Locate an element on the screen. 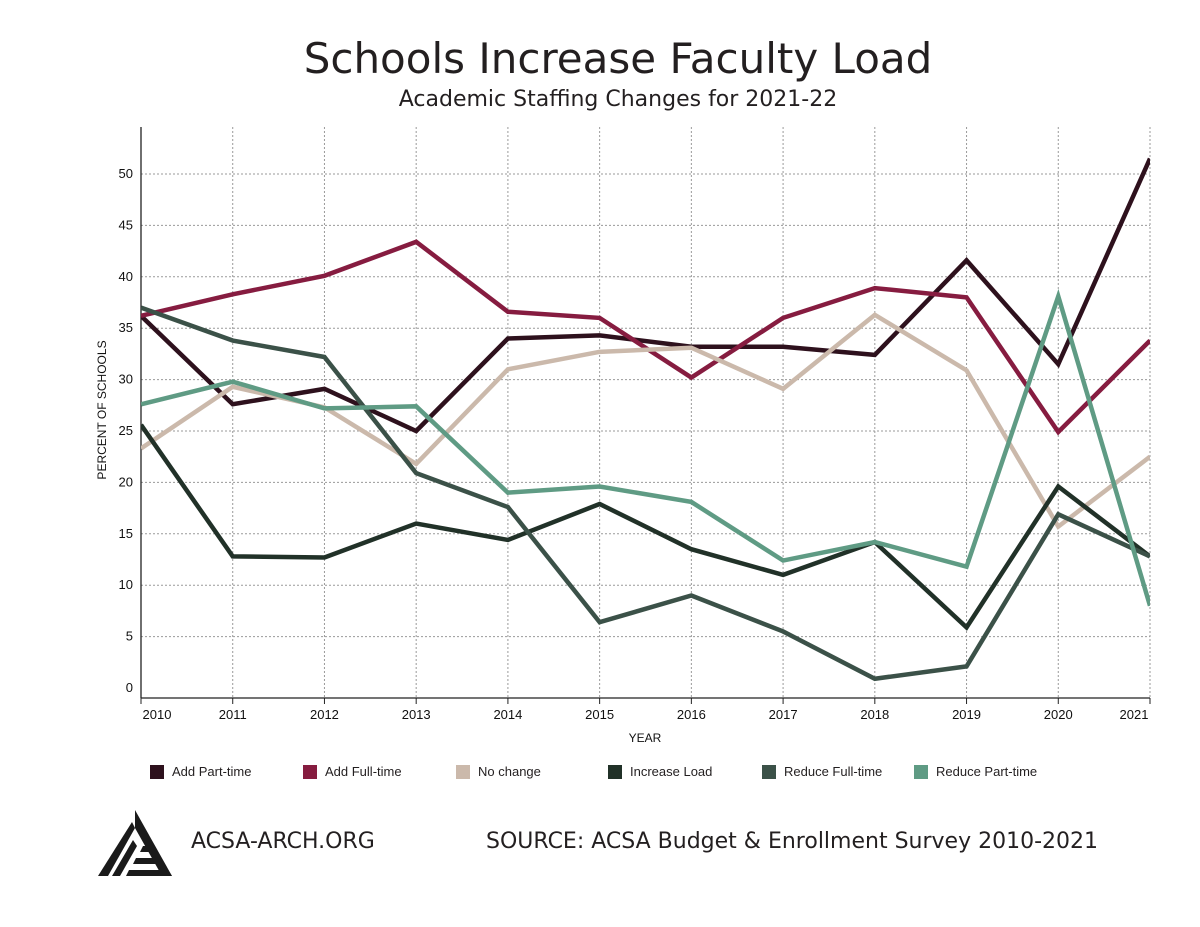 This screenshot has height=927, width=1200. x-tick-label: 2013 is located at coordinates (416, 714).